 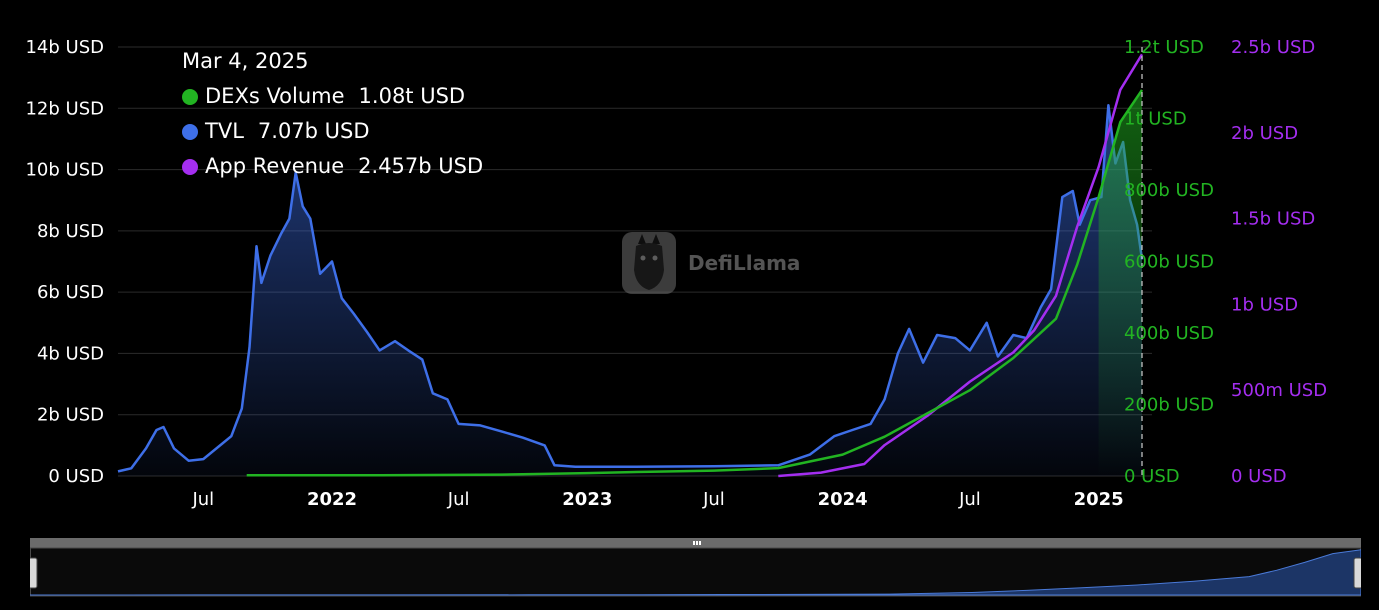 I want to click on range-brush, so click(x=695, y=568).